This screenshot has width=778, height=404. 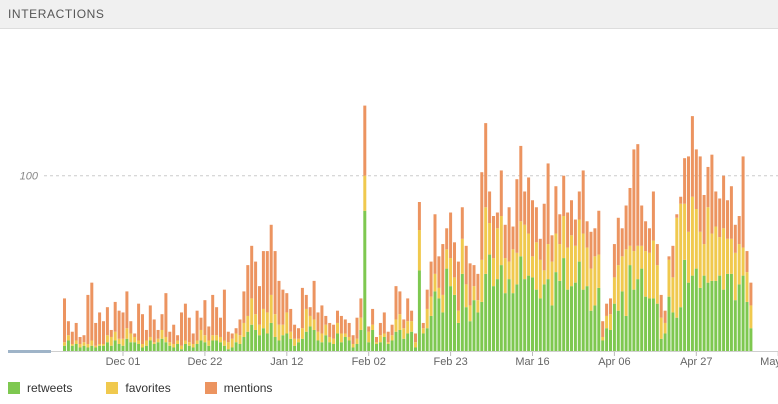 What do you see at coordinates (40, 388) in the screenshot?
I see `legend-item-retweets: retweets` at bounding box center [40, 388].